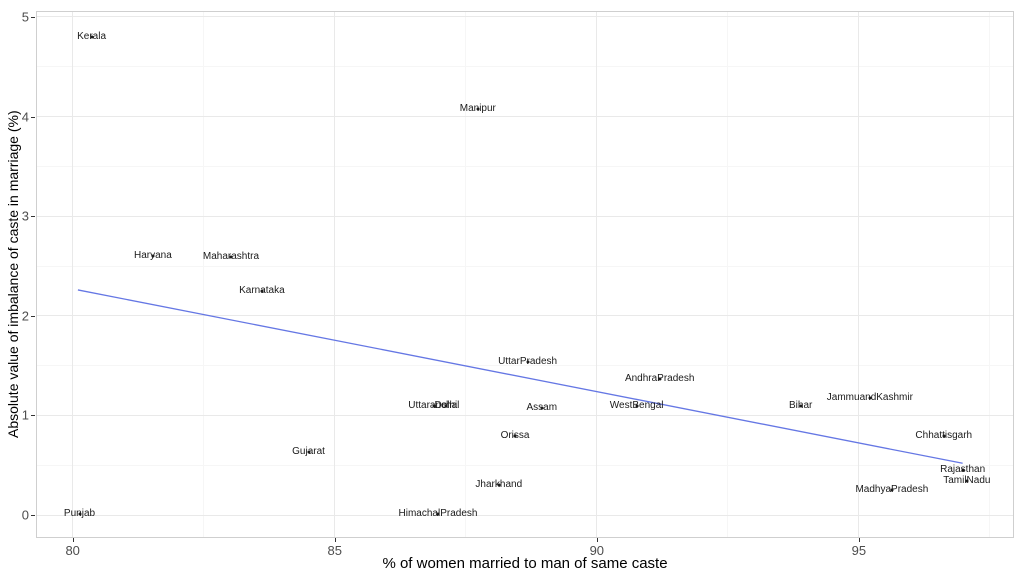  Describe the element at coordinates (25, 216) in the screenshot. I see `y-tick-label: 3` at that location.